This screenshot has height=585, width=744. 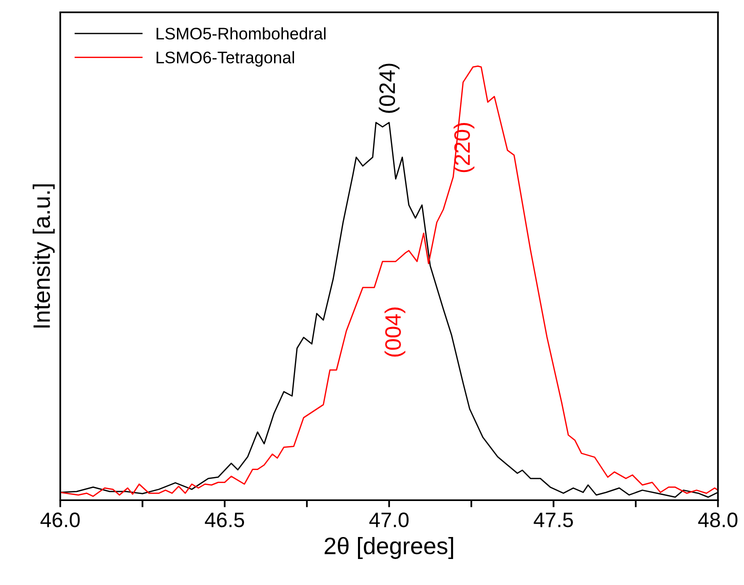 What do you see at coordinates (224, 520) in the screenshot?
I see `x-tick-label: 46.5` at bounding box center [224, 520].